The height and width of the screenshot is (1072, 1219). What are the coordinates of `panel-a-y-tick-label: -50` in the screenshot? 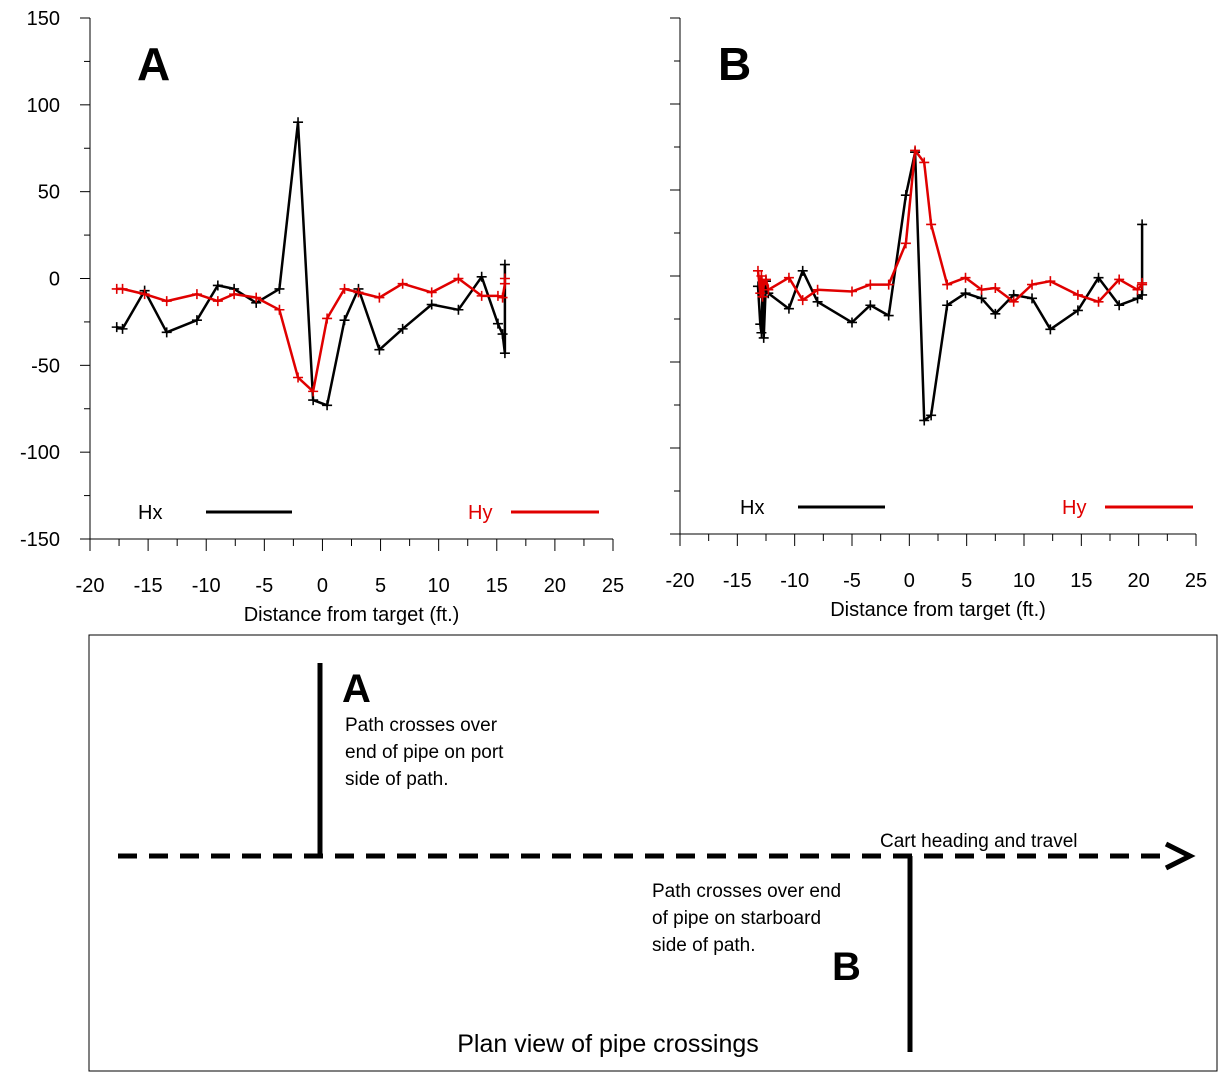 It's located at (45, 366).